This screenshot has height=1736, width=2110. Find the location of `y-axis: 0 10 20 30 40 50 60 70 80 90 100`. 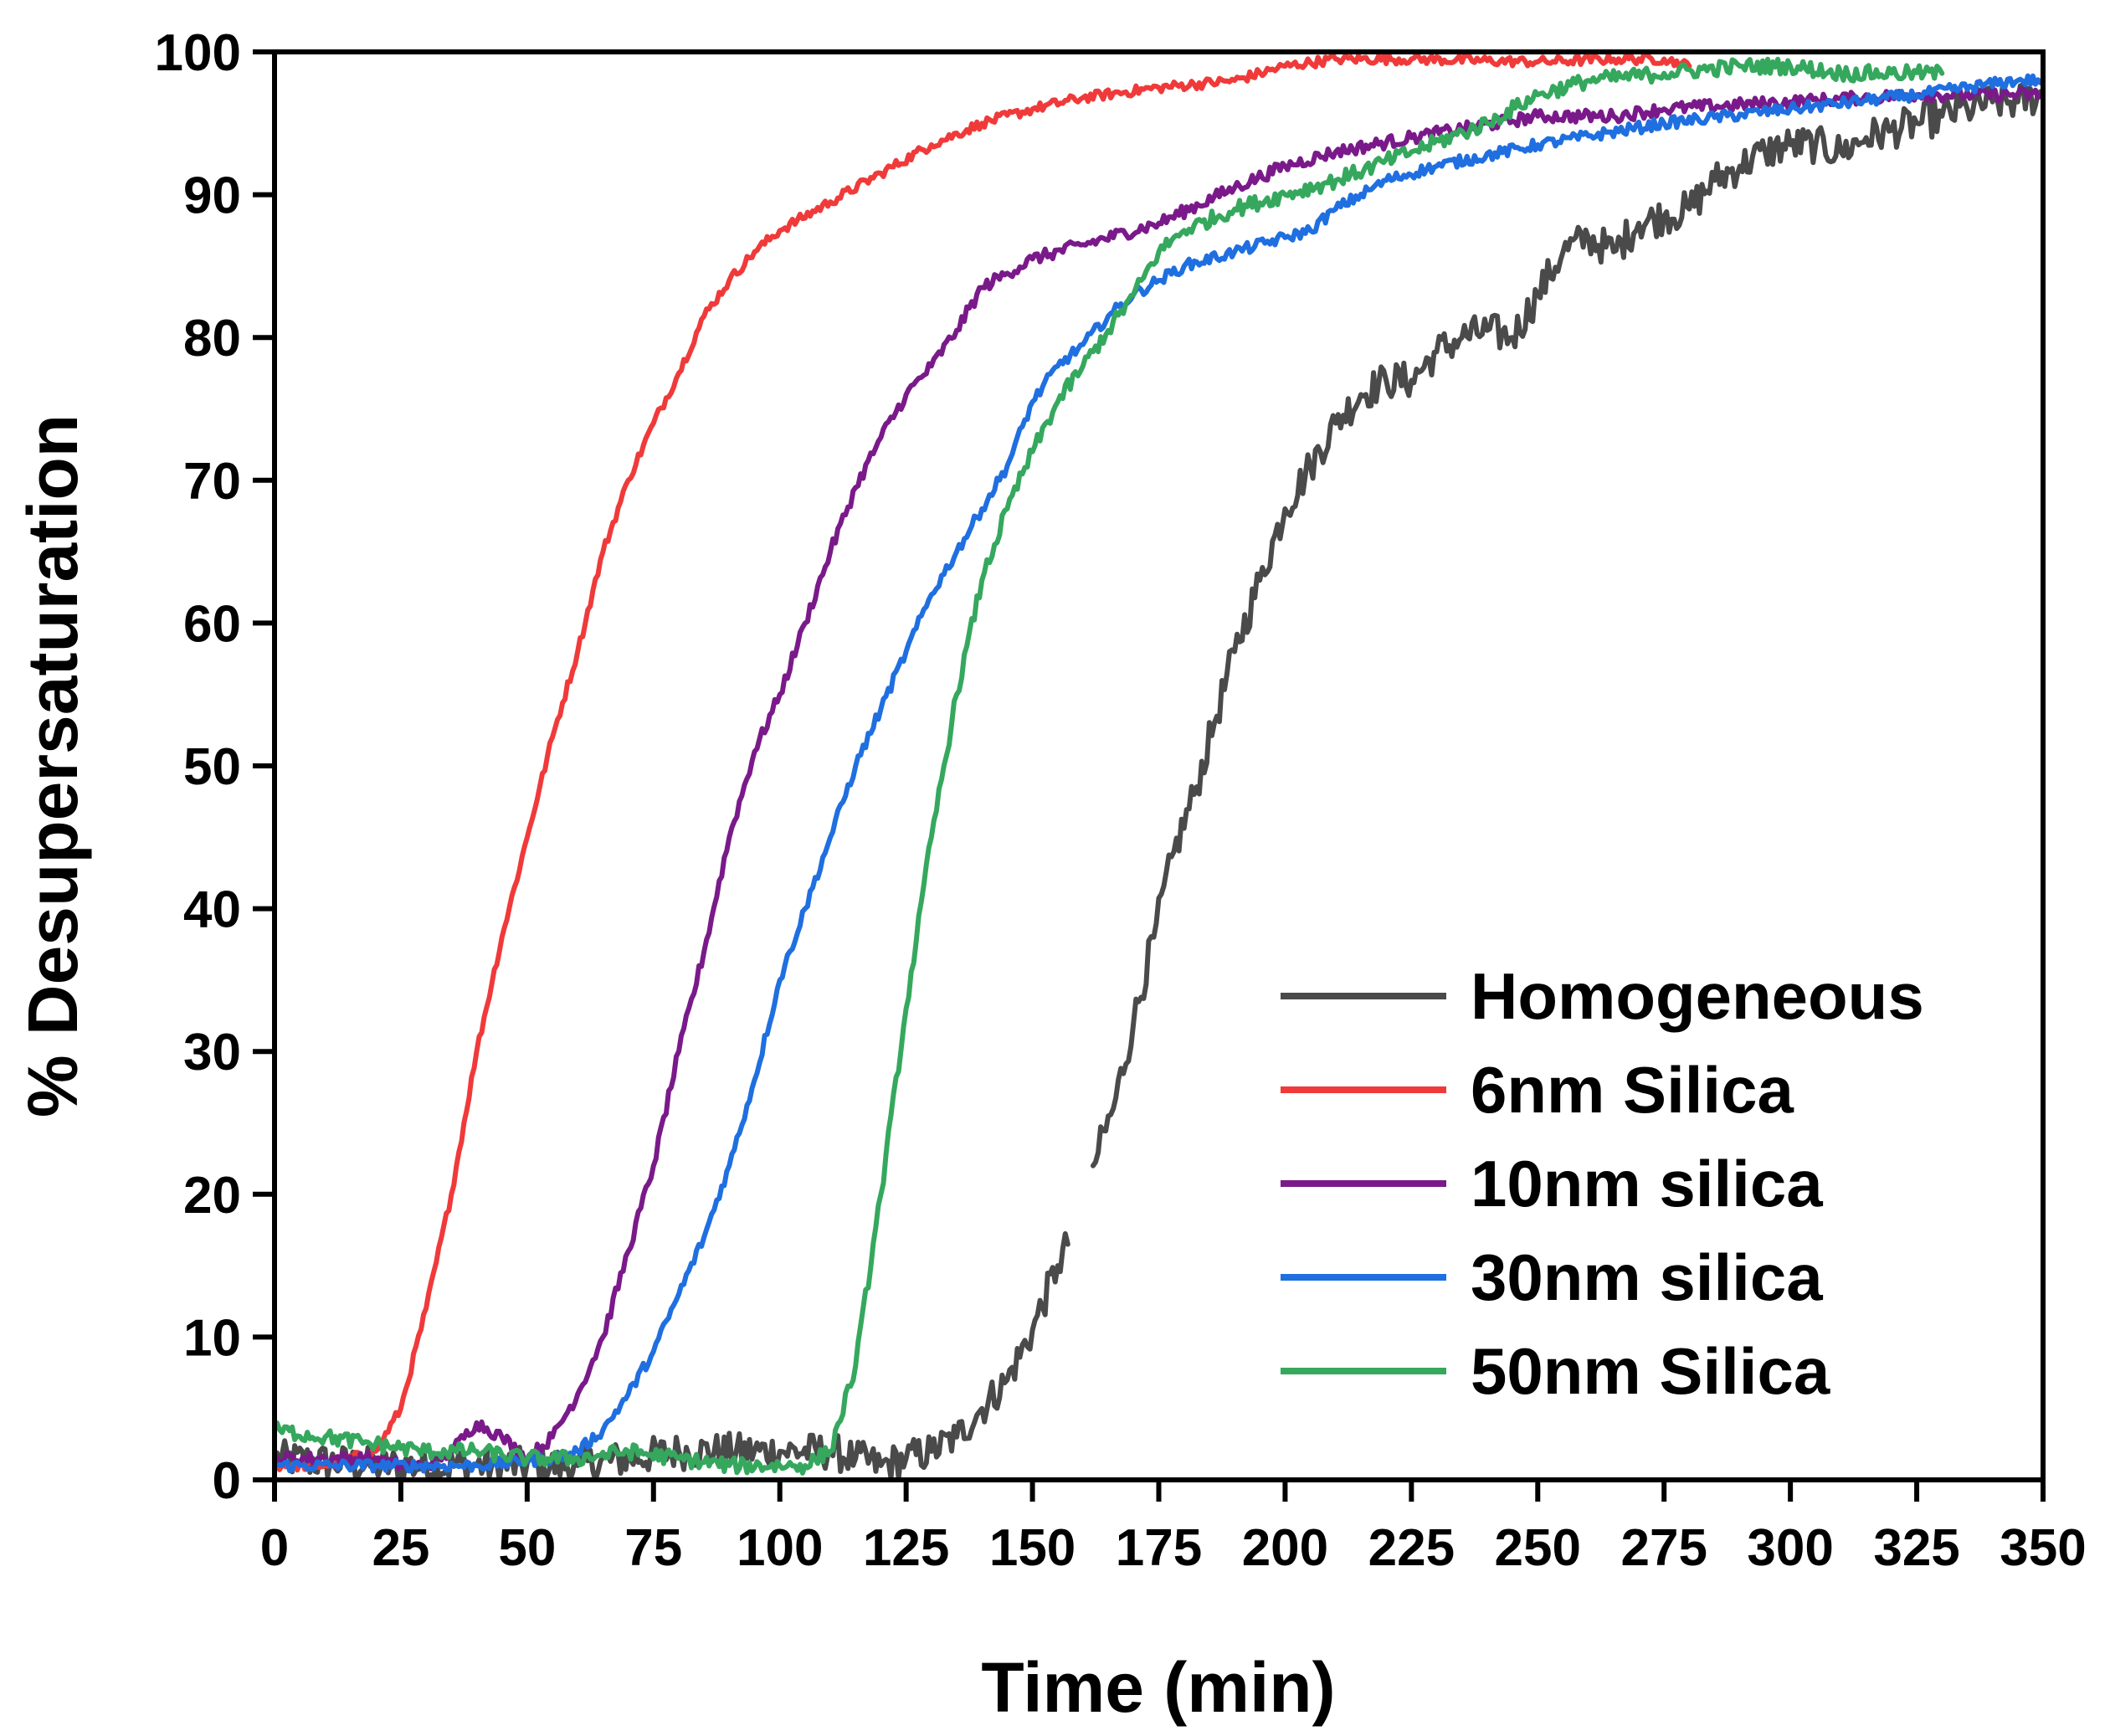

y-axis: 0 10 20 30 40 50 60 70 80 90 100 is located at coordinates (215, 767).